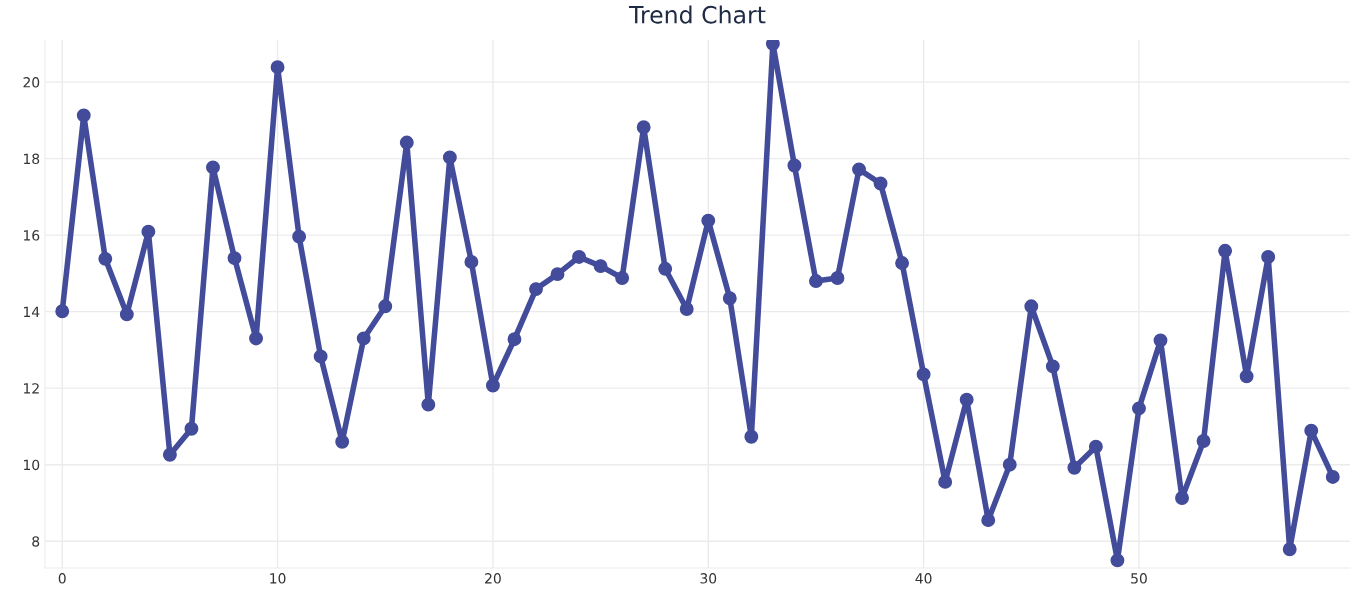 The image size is (1372, 616). Describe the element at coordinates (923, 578) in the screenshot. I see `x-tick-label: 40` at that location.